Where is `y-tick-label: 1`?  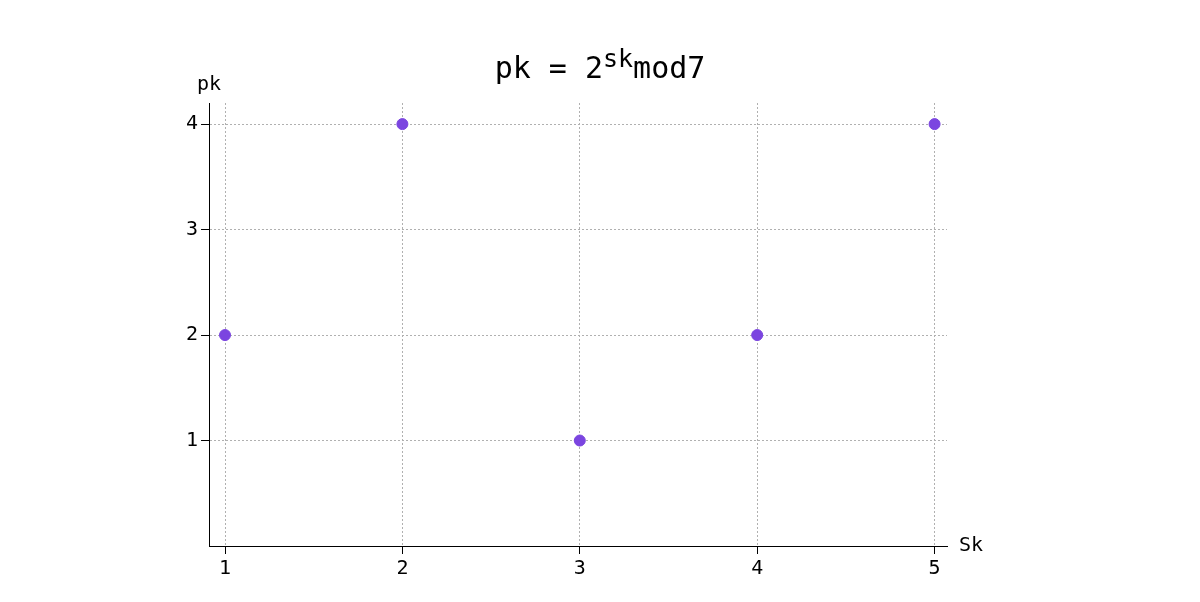
y-tick-label: 1 is located at coordinates (192, 438).